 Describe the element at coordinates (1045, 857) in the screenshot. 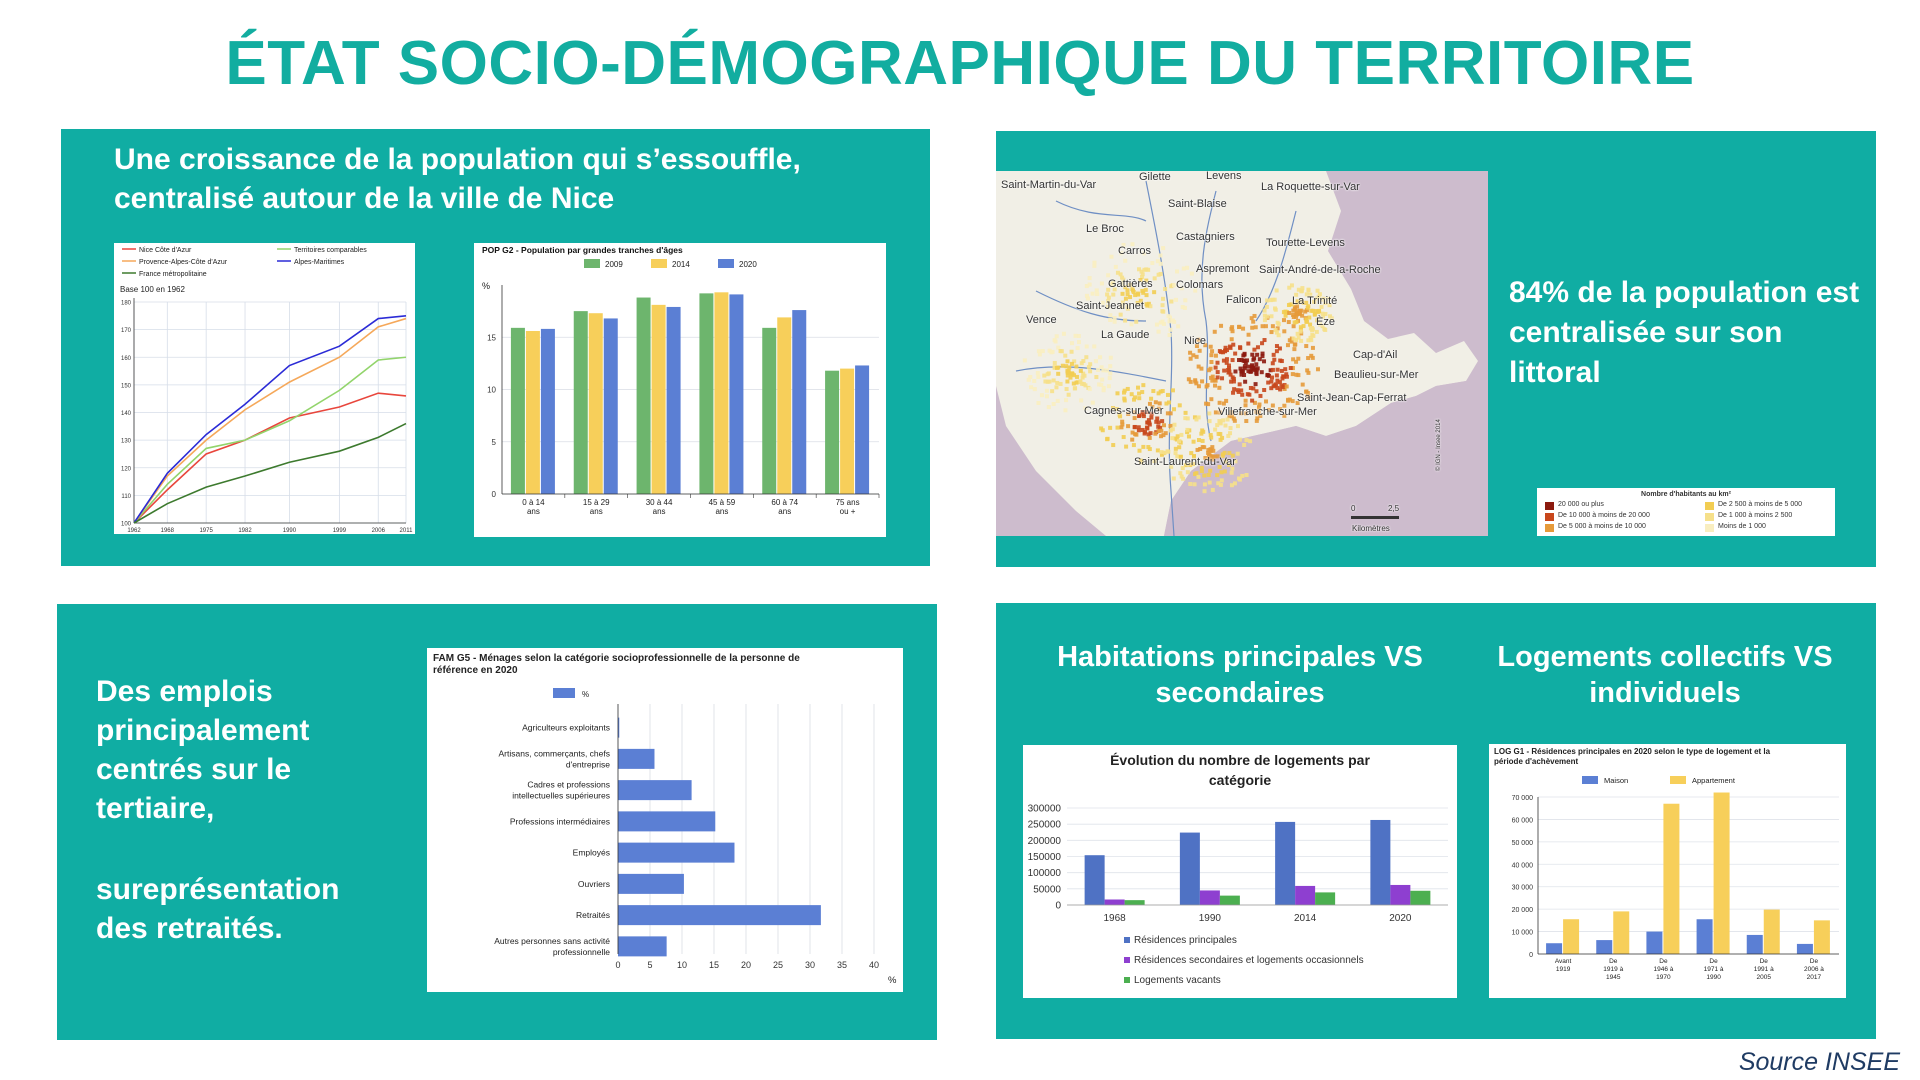

I see `y-tick-label: 150000` at that location.